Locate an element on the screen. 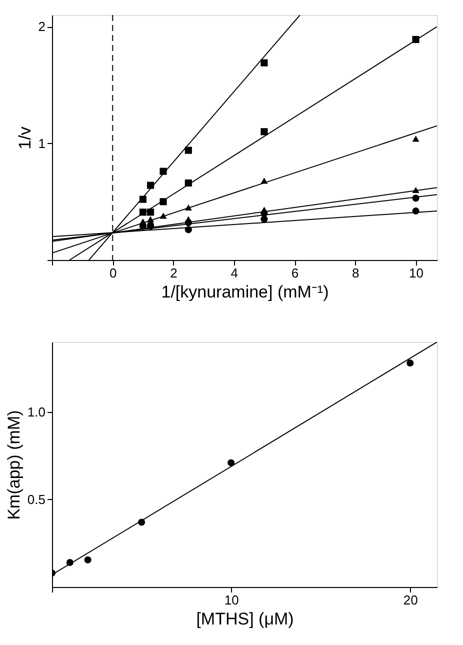 The height and width of the screenshot is (645, 463). y-tick-label: 1 is located at coordinates (42, 143).